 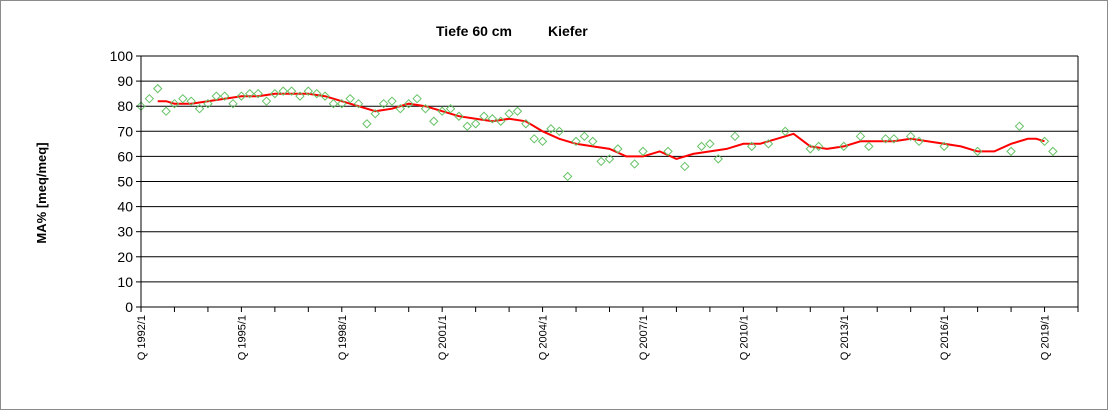 What do you see at coordinates (945, 337) in the screenshot?
I see `x-tick-label-8: Q 2016/1` at bounding box center [945, 337].